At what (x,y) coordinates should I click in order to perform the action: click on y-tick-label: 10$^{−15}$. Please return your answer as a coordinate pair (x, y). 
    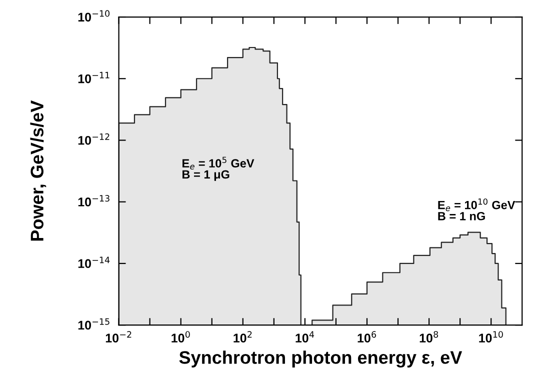
    Looking at the image, I should click on (94, 324).